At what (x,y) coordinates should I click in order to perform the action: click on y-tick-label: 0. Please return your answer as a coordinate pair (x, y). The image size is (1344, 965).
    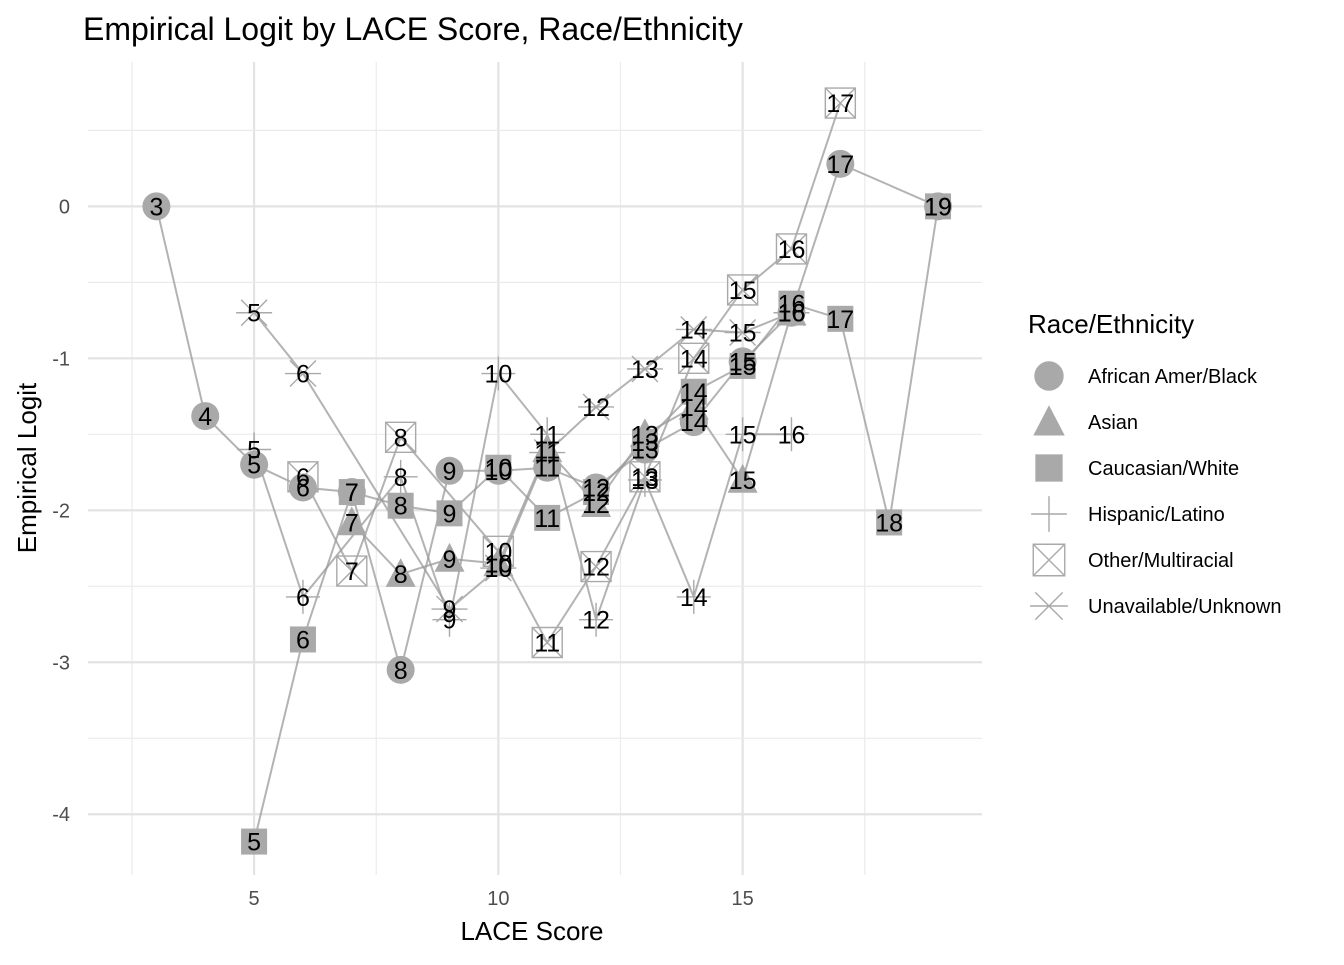
    Looking at the image, I should click on (64, 207).